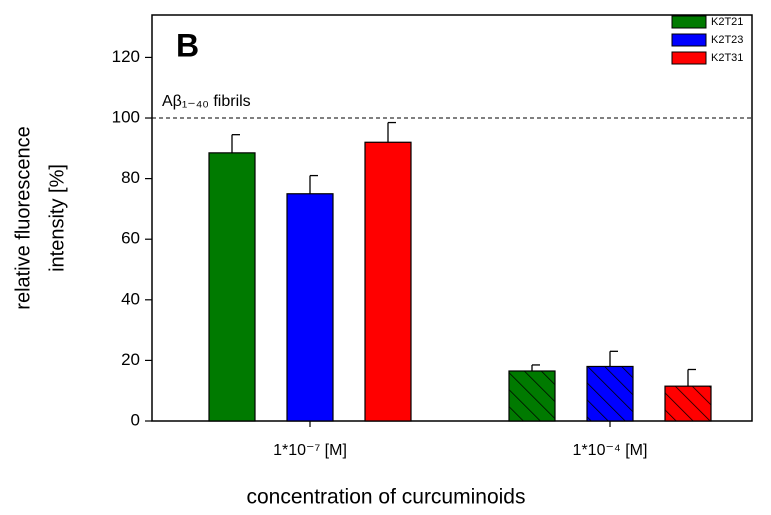 The width and height of the screenshot is (771, 515). What do you see at coordinates (130, 359) in the screenshot?
I see `y-tick-label: 20` at bounding box center [130, 359].